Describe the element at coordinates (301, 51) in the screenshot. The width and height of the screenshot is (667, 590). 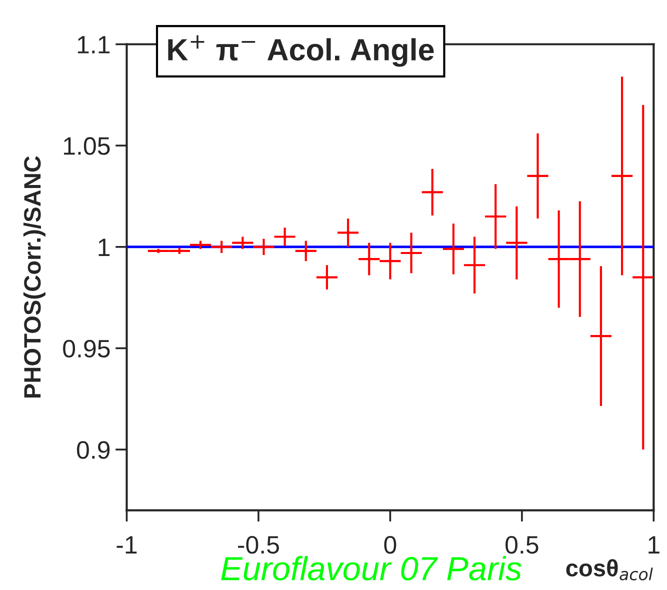
I see `chart-title: K$^{+}$ π$^{−}$ Acol. Angle` at that location.